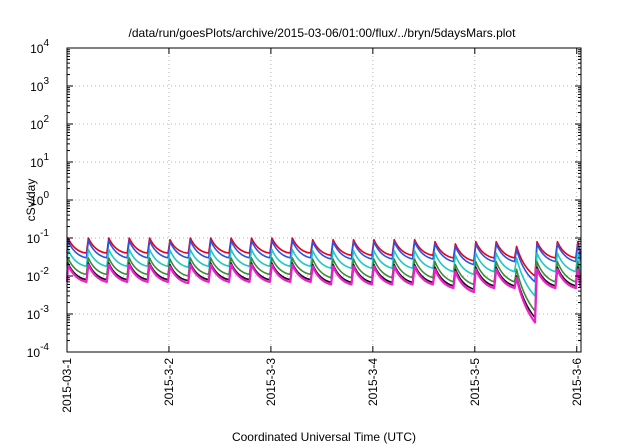 Image resolution: width=640 pixels, height=448 pixels. I want to click on y-axis-label: cSv/day, so click(31, 200).